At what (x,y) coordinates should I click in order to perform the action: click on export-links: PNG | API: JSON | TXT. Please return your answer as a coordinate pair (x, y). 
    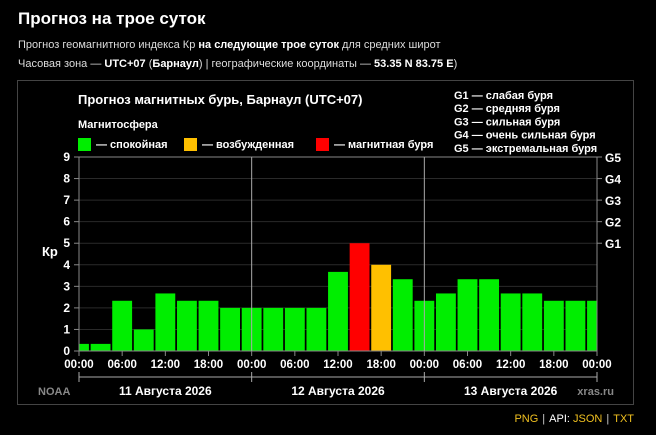
    Looking at the image, I should click on (574, 419).